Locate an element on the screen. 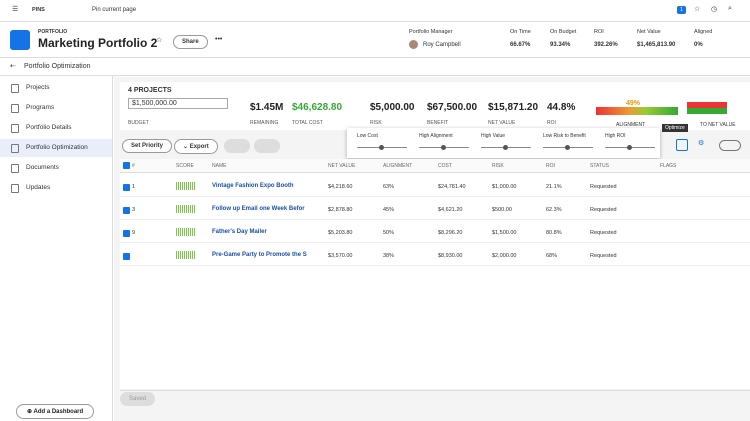 The height and width of the screenshot is (421, 750). nav-item: Portfolio Optimization is located at coordinates (57, 147).